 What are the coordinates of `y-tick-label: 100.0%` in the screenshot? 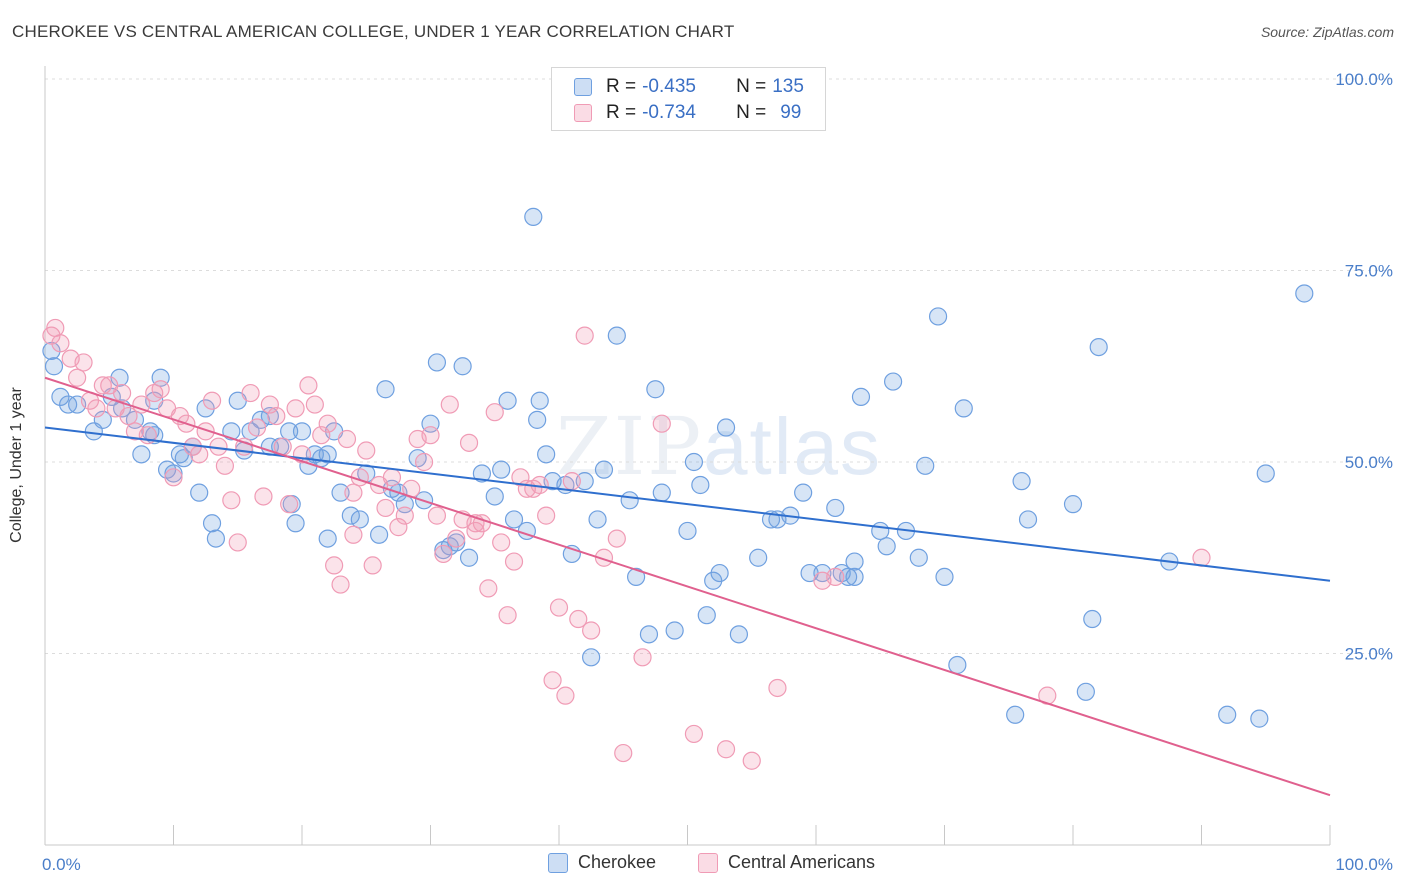 It's located at (1364, 79).